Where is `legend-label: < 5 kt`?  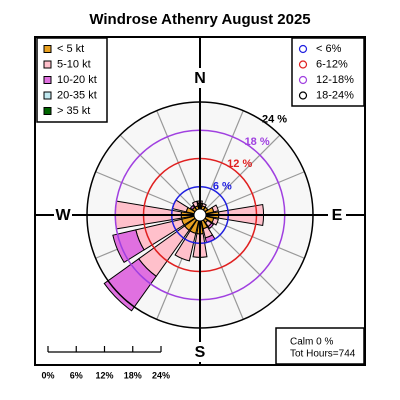 legend-label: < 5 kt is located at coordinates (70, 49).